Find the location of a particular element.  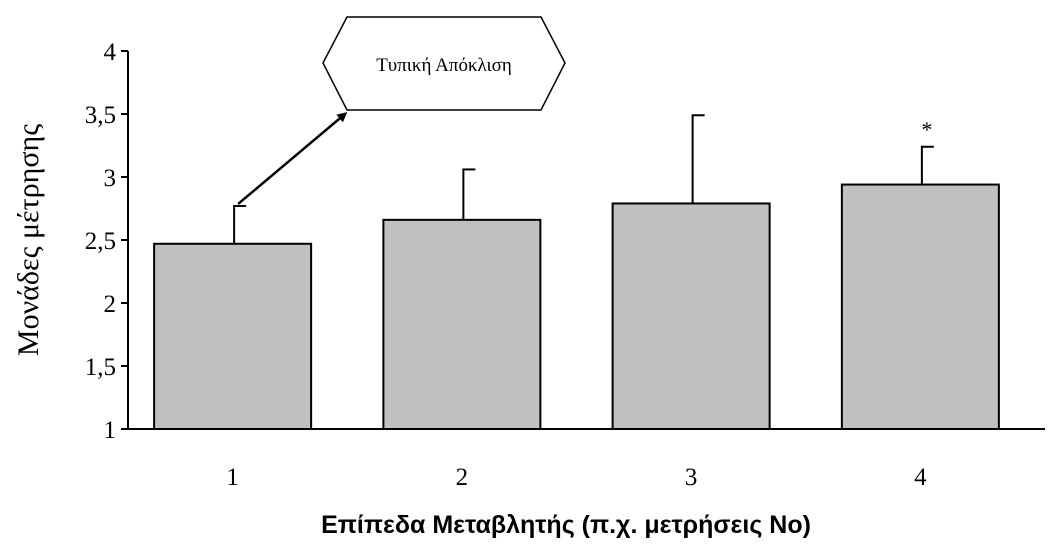

y-ticks-layer: 1 1,5 2 2,5 3 3,5 4 is located at coordinates (106, 241).